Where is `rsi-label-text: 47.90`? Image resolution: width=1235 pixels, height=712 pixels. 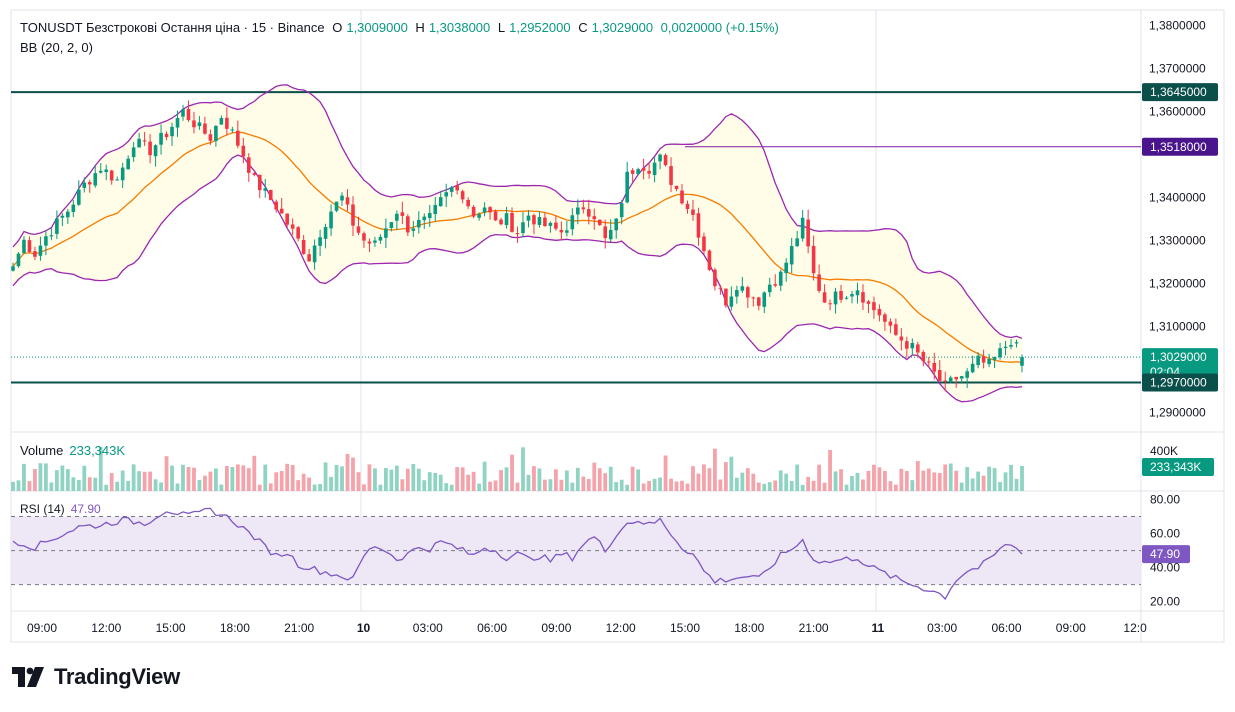 rsi-label-text: 47.90 is located at coordinates (1165, 554).